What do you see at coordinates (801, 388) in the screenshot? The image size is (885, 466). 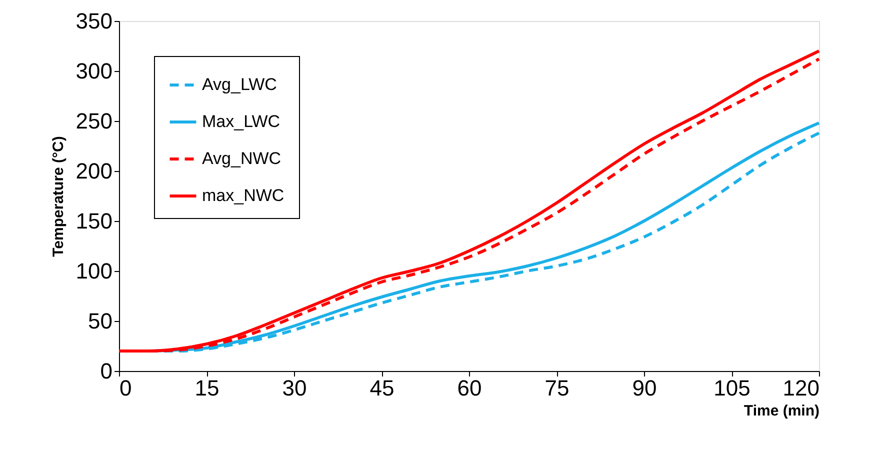 I see `x-tick-label: 120` at bounding box center [801, 388].